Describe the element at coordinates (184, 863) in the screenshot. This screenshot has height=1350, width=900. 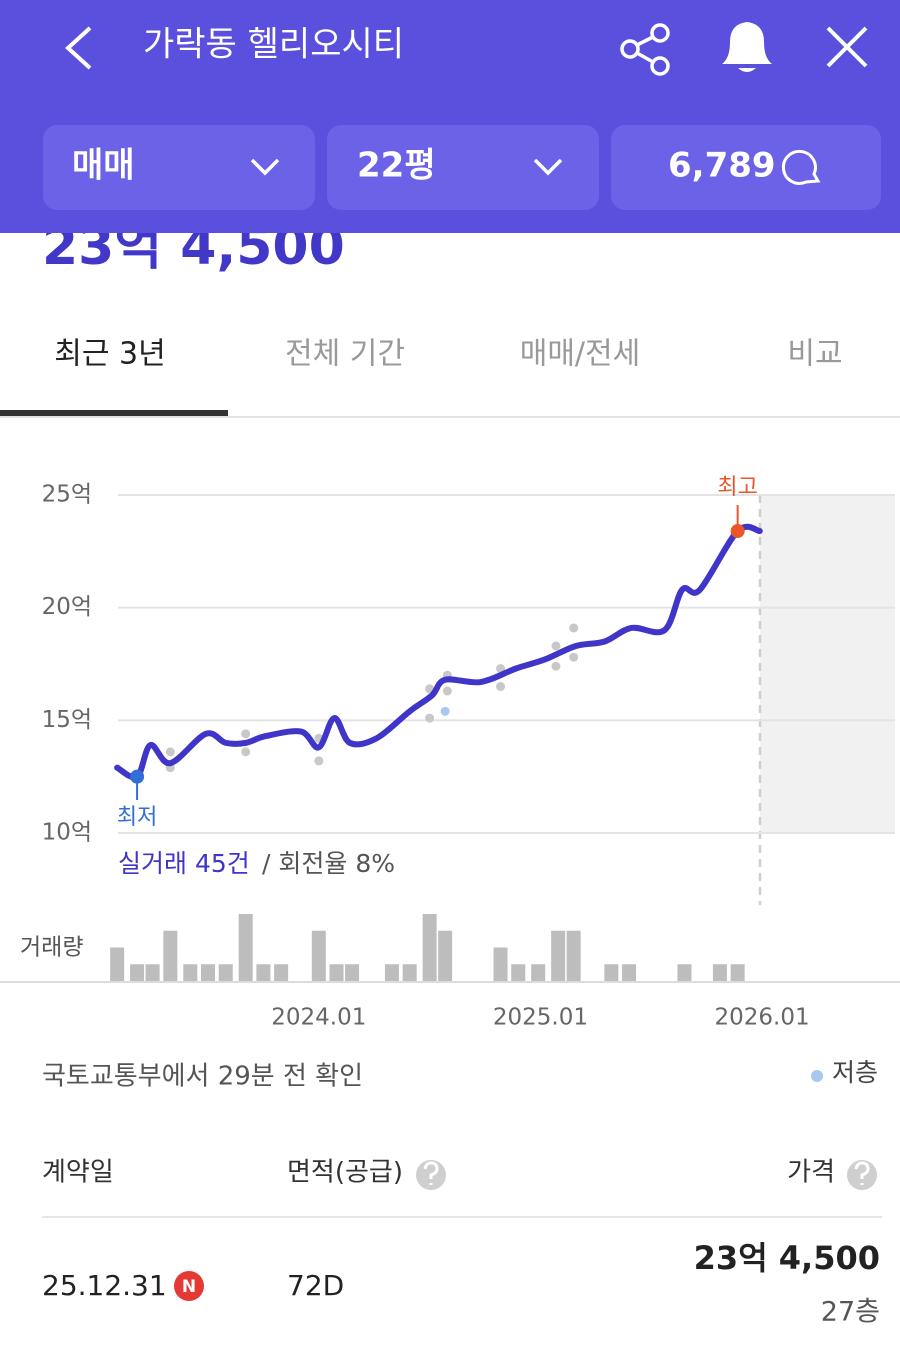
I see `trade-count: 실거래 45건` at that location.